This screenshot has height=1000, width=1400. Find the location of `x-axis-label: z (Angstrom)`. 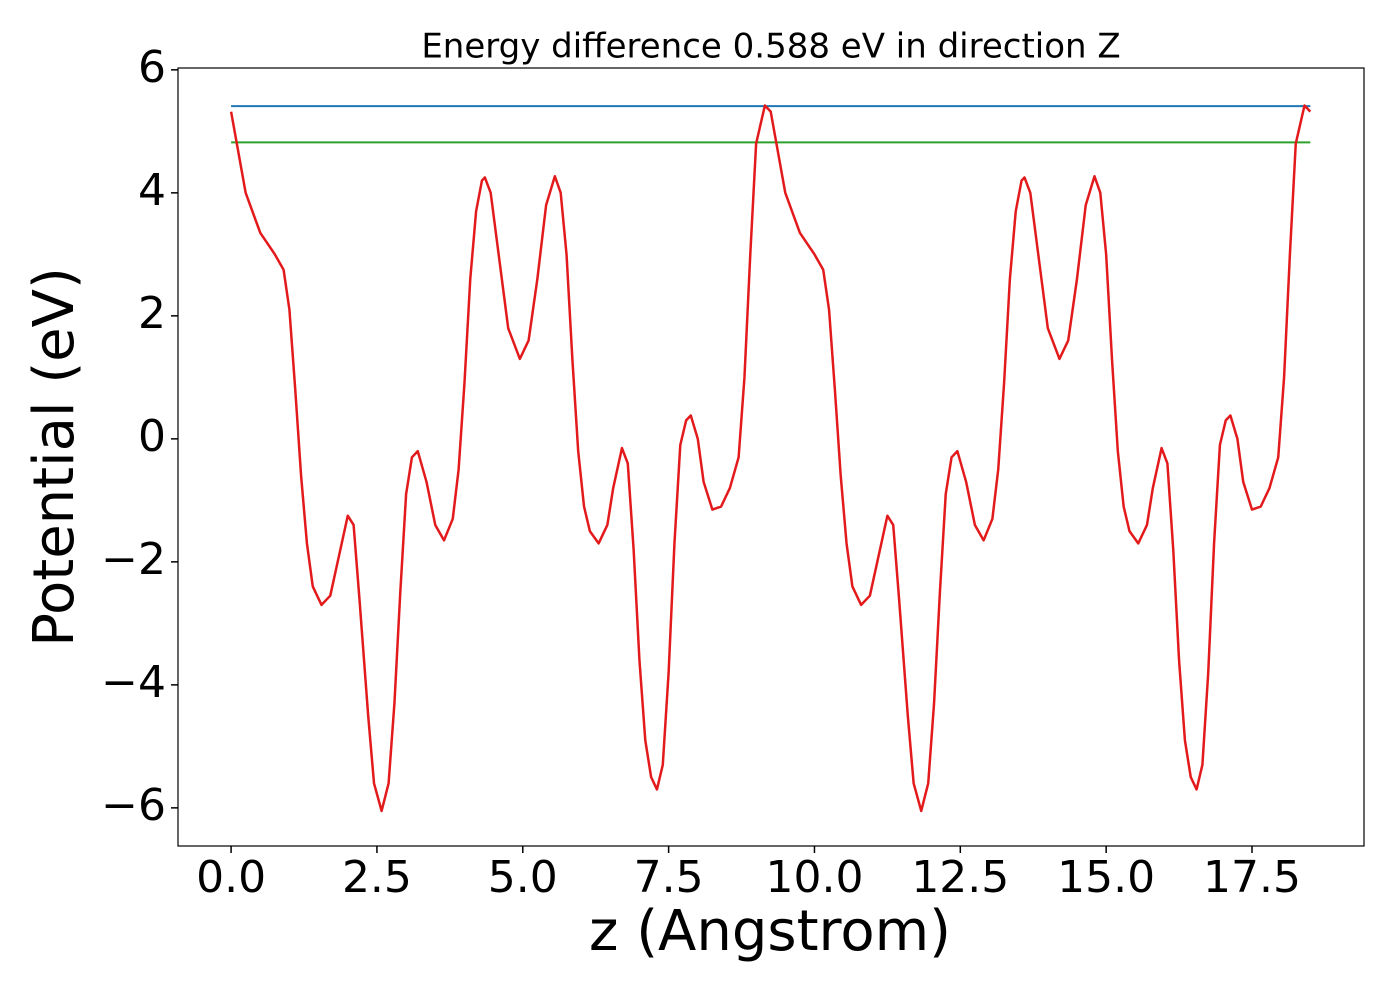

x-axis-label: z (Angstrom) is located at coordinates (770, 931).